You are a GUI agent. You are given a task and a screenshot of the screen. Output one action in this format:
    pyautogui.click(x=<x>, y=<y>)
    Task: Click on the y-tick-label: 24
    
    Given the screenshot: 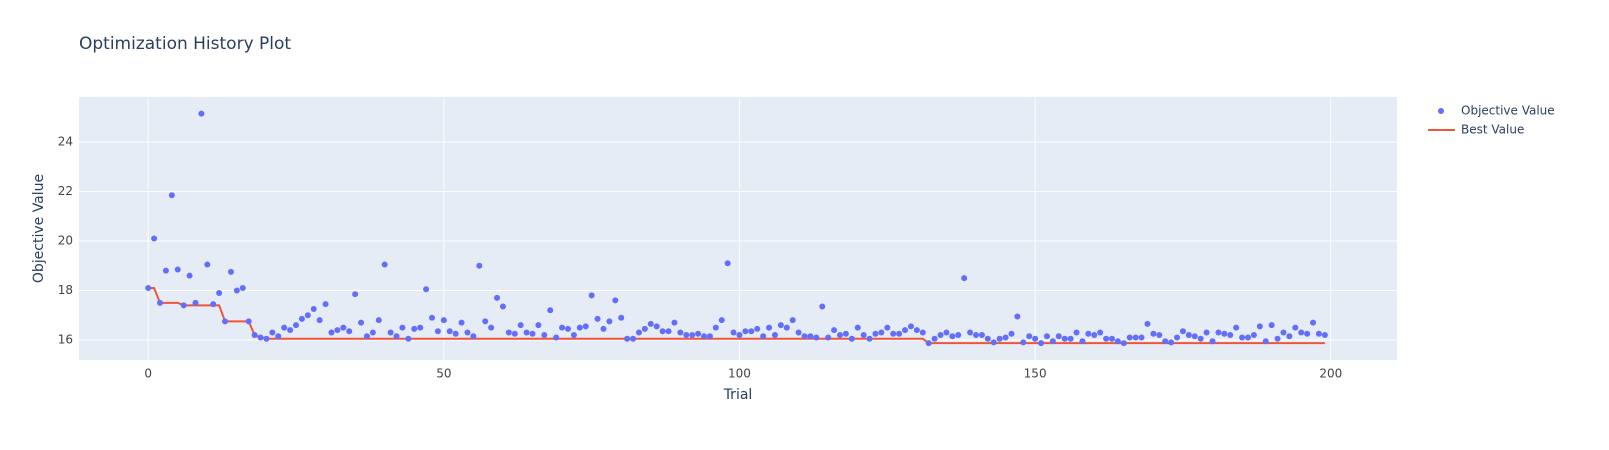 What is the action you would take?
    pyautogui.click(x=65, y=142)
    